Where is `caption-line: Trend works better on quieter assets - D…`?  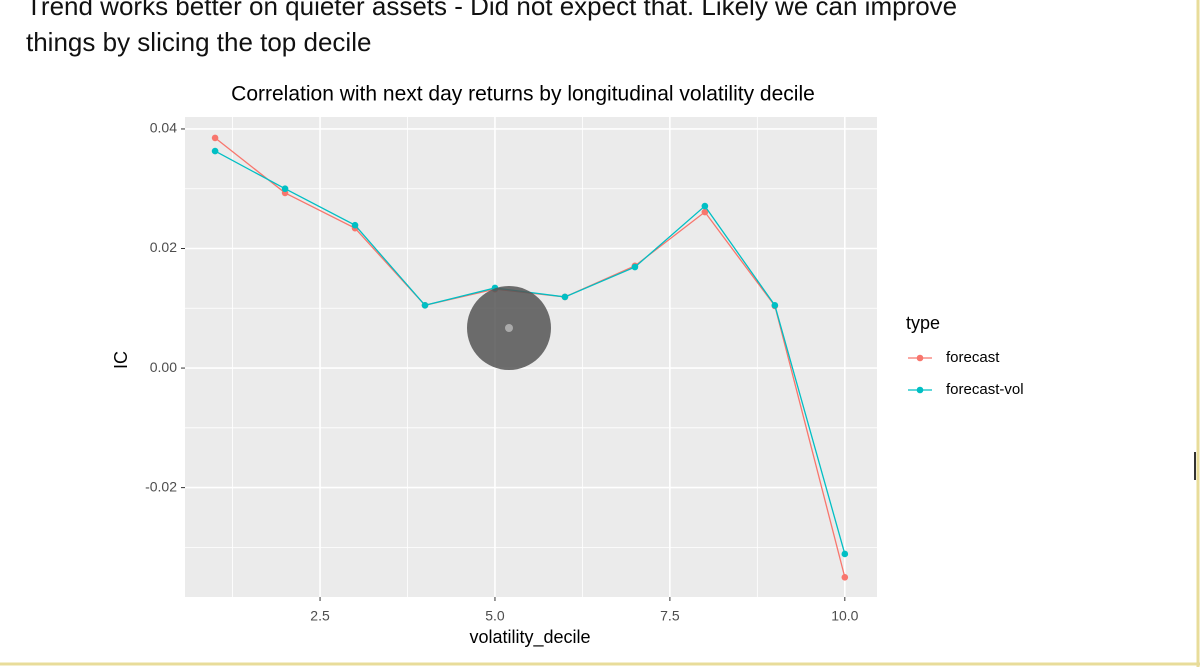
caption-line: Trend works better on quieter assets - D… is located at coordinates (491, 10).